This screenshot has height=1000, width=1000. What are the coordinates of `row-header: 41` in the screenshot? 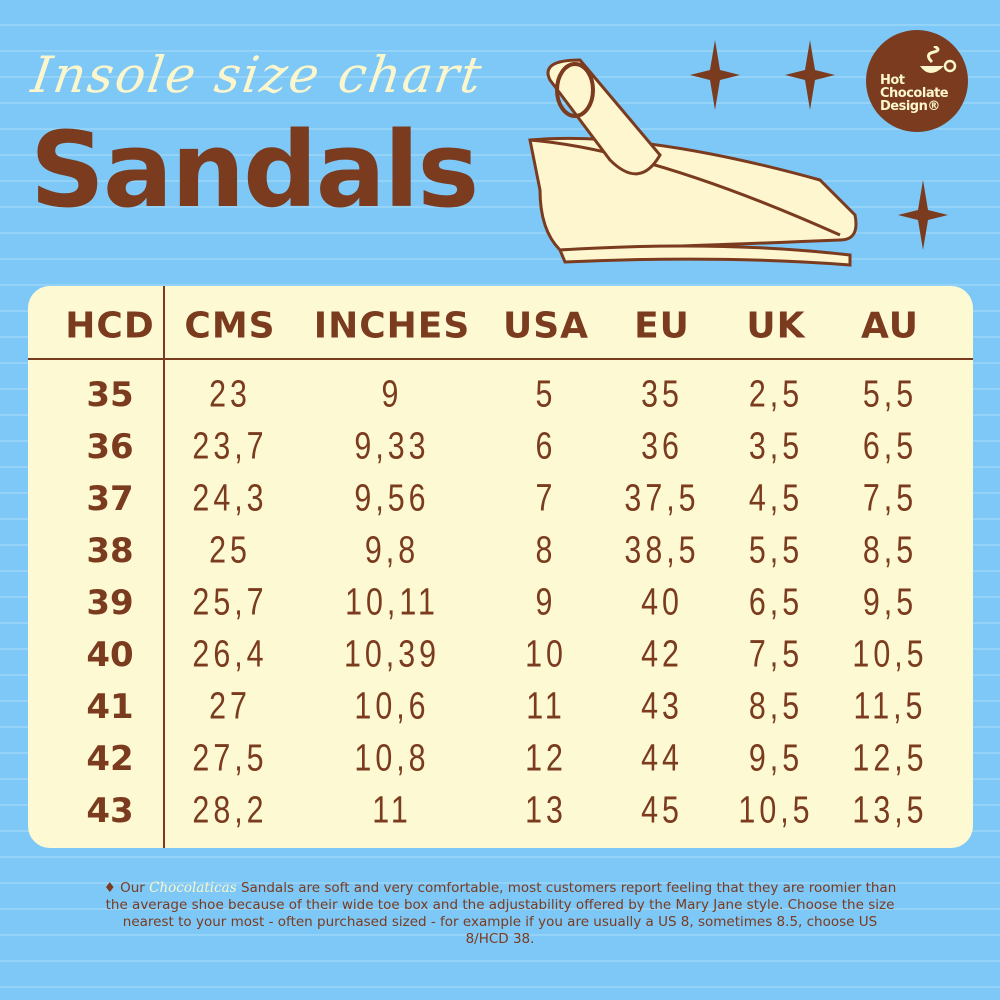 It's located at (110, 707).